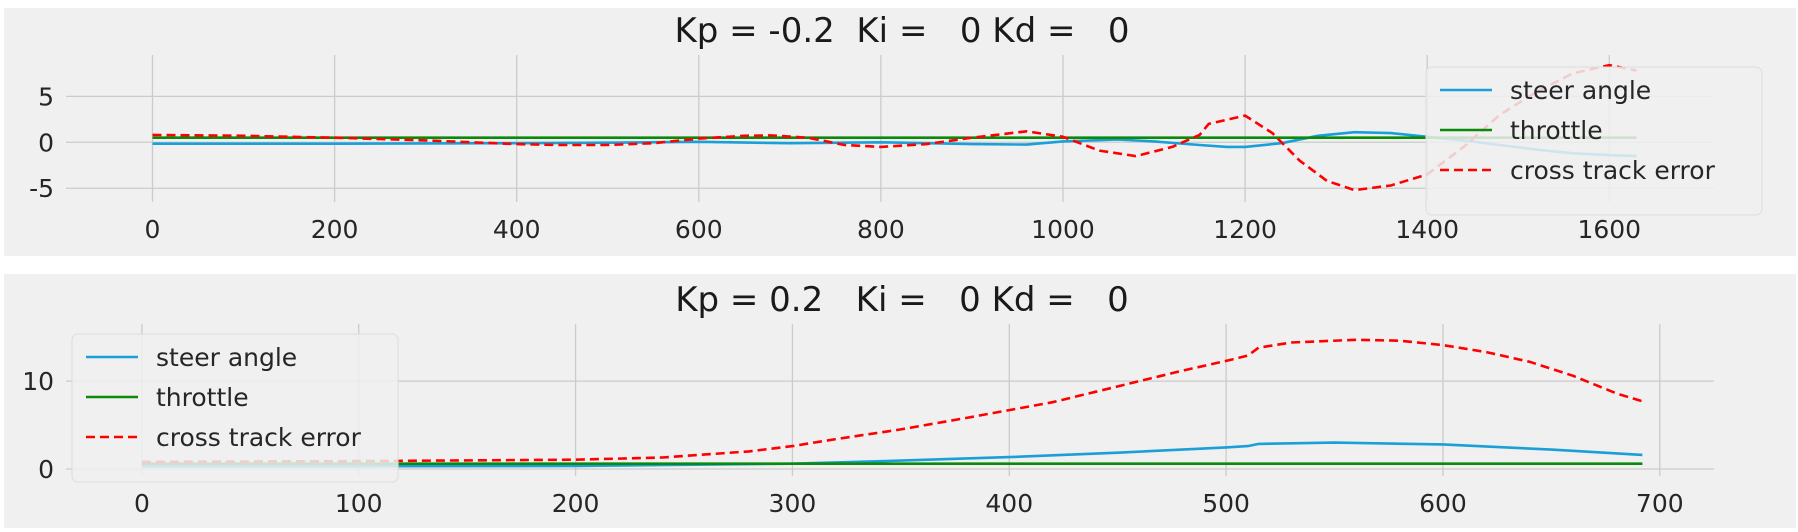 This screenshot has height=532, width=1798. I want to click on top-chart-legend-label: throttle, so click(1556, 130).